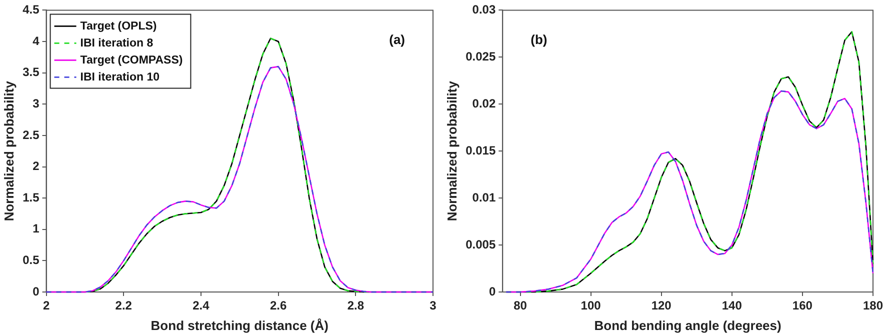  I want to click on legend-label: IBI iteration 10, so click(120, 77).